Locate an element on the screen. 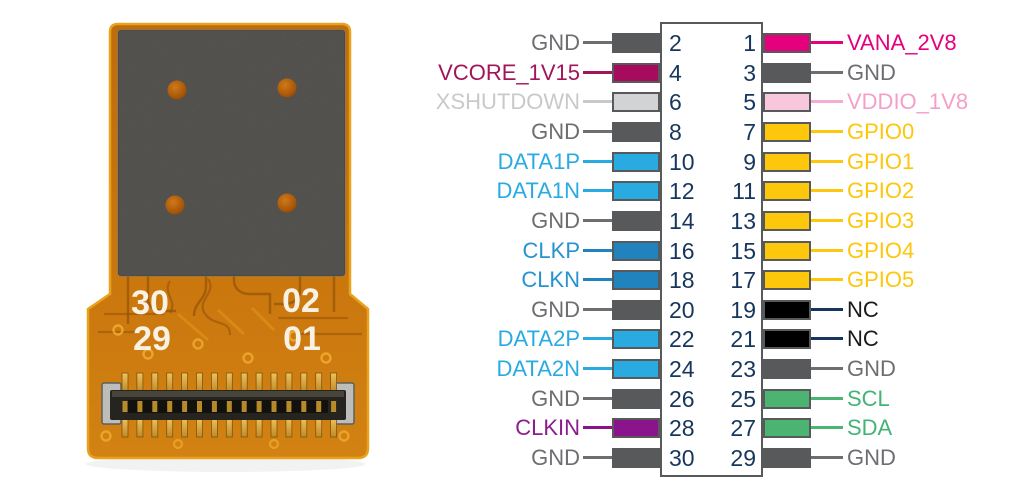 This screenshot has height=504, width=1023. silkscreen-30: 30 is located at coordinates (150, 303).